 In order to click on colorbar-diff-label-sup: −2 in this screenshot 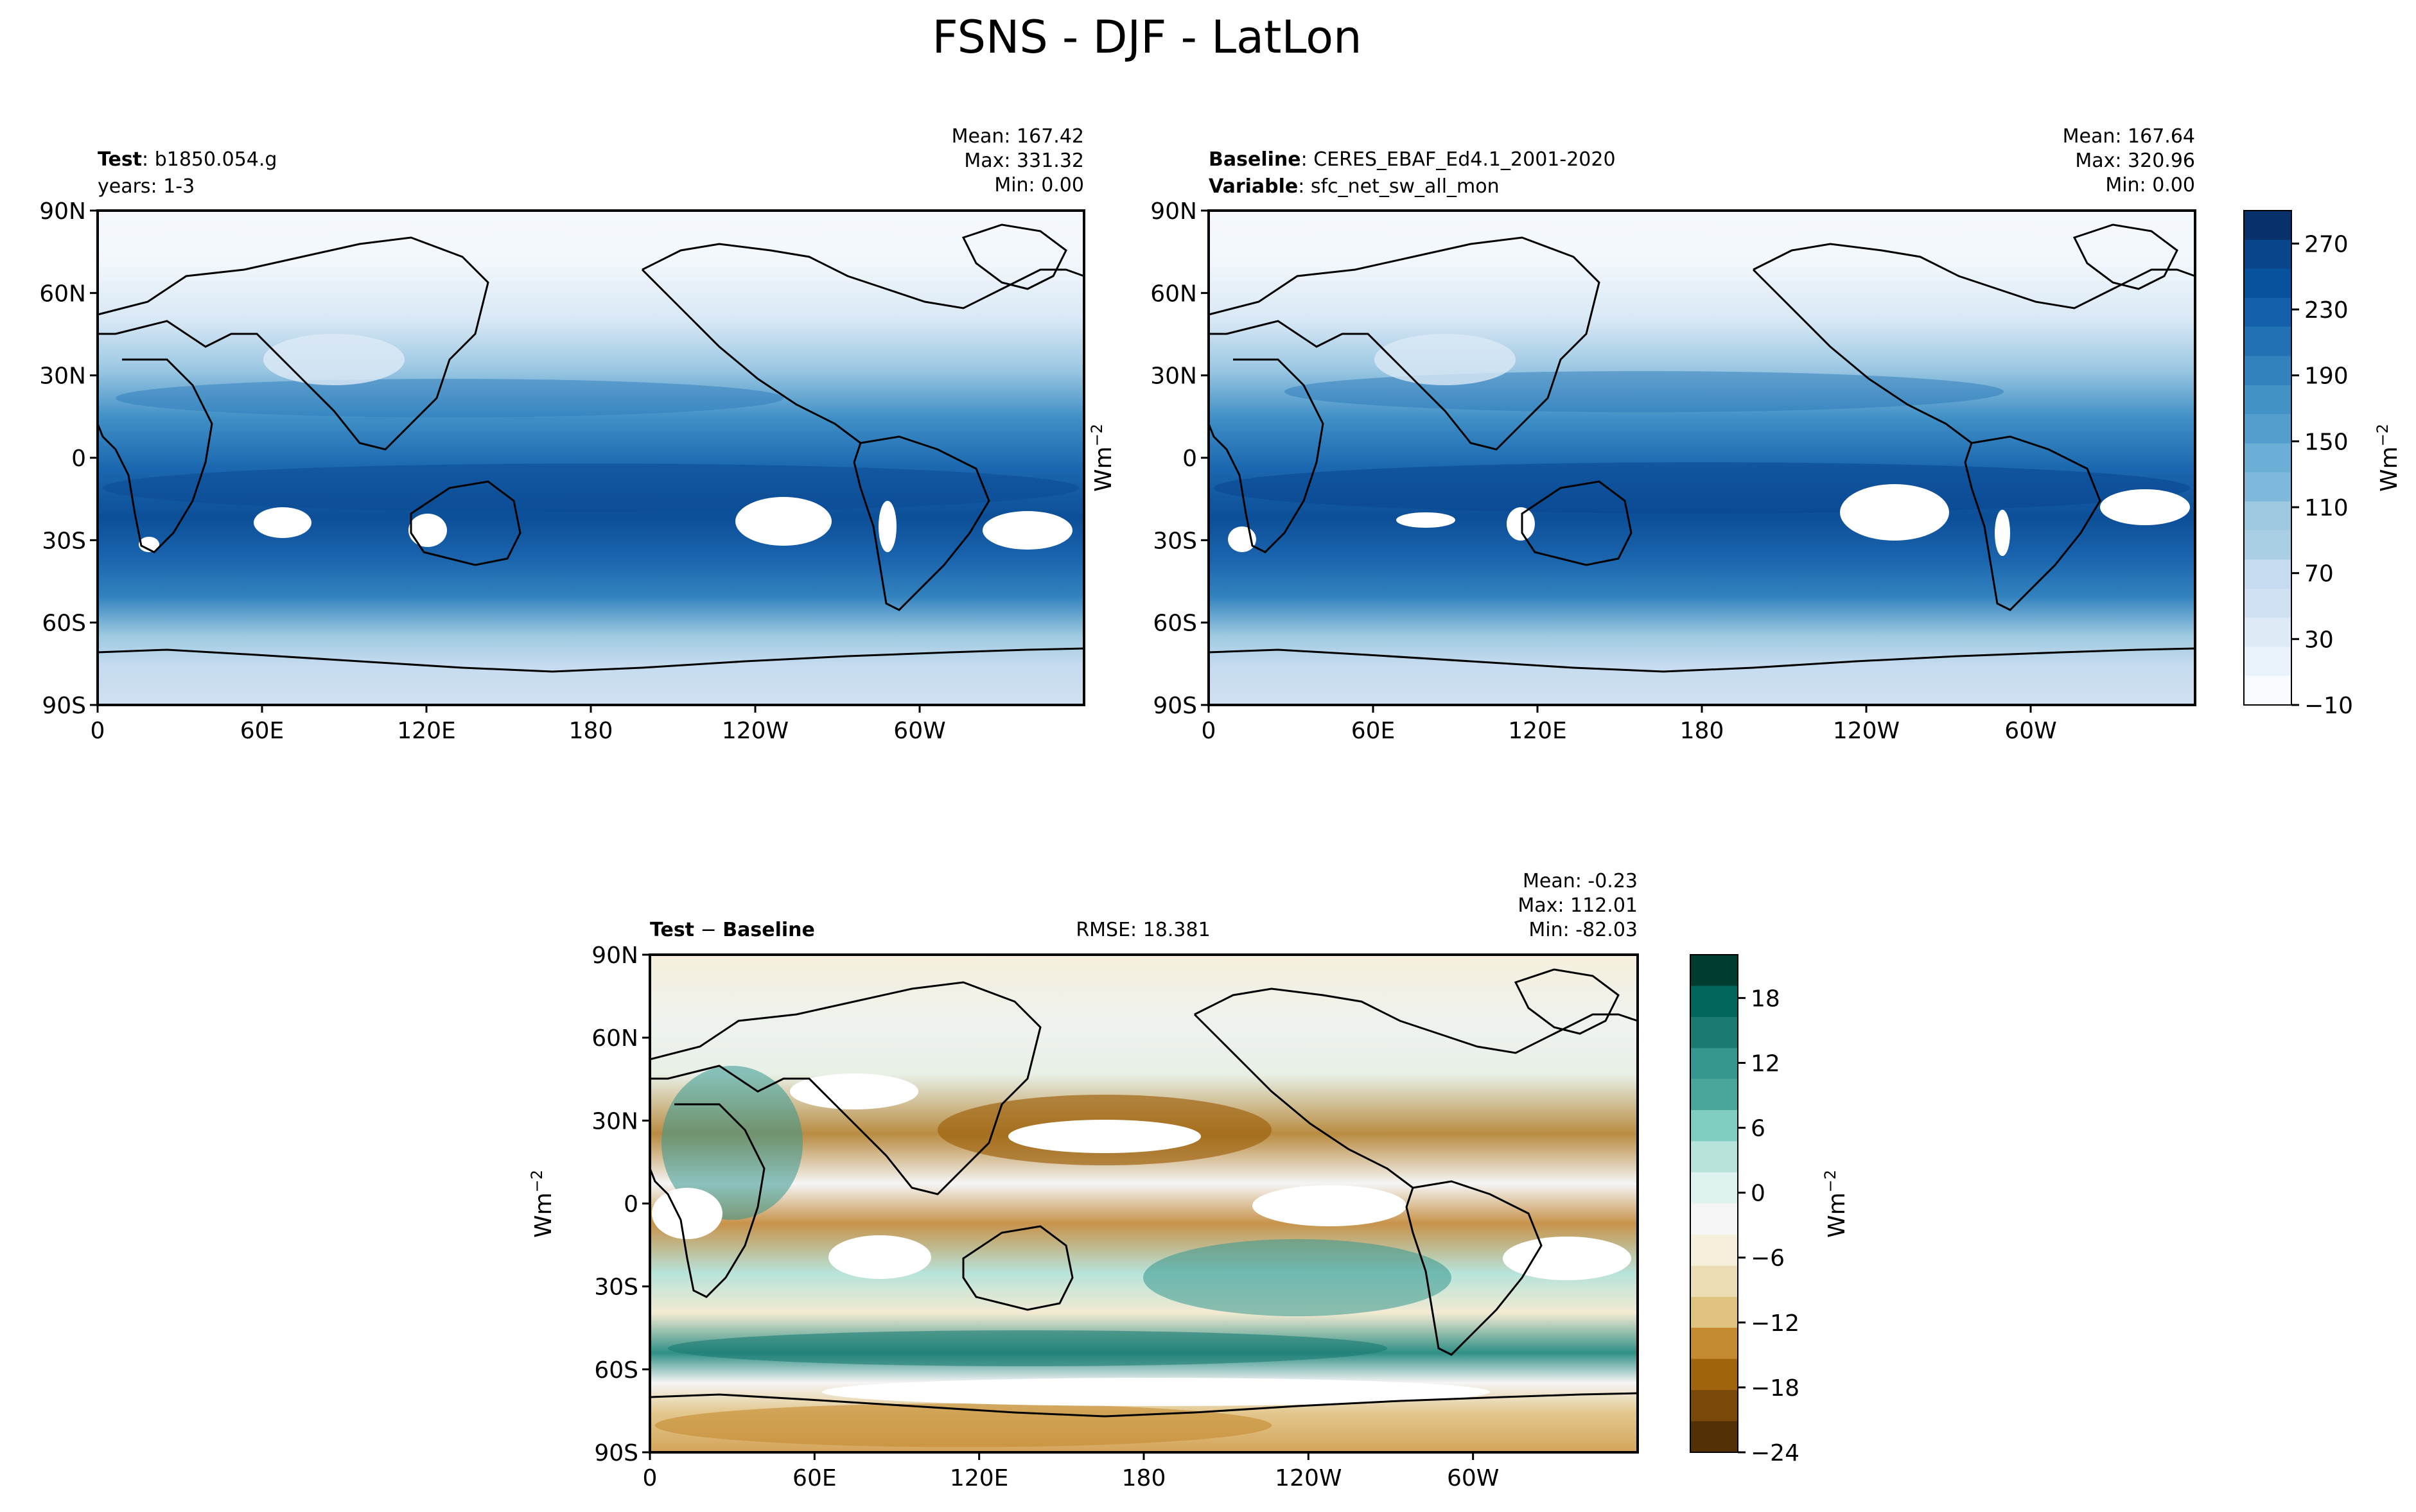, I will do `click(1830, 1181)`.